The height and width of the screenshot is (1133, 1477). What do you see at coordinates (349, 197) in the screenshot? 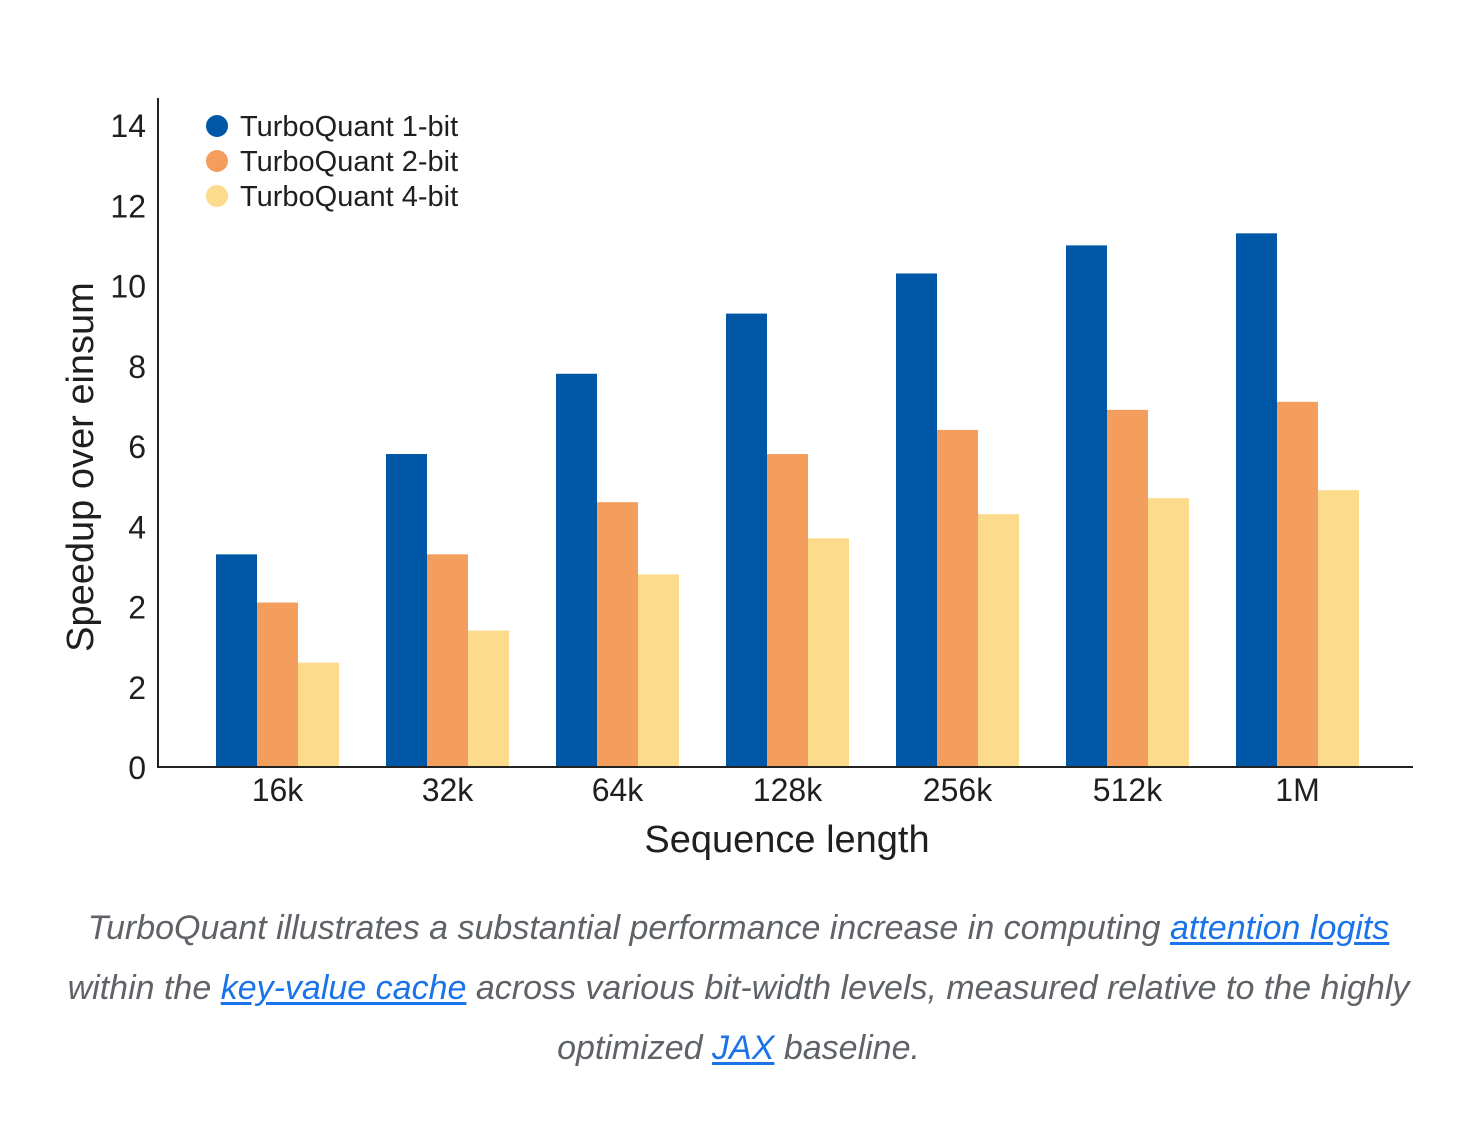
I see `legend-label: TurboQuant 4-bit` at bounding box center [349, 197].